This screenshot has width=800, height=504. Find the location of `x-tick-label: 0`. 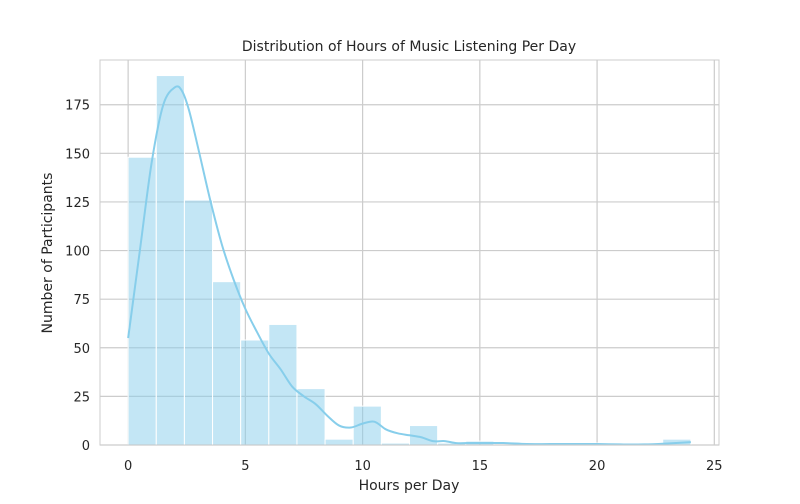

x-tick-label: 0 is located at coordinates (128, 466).